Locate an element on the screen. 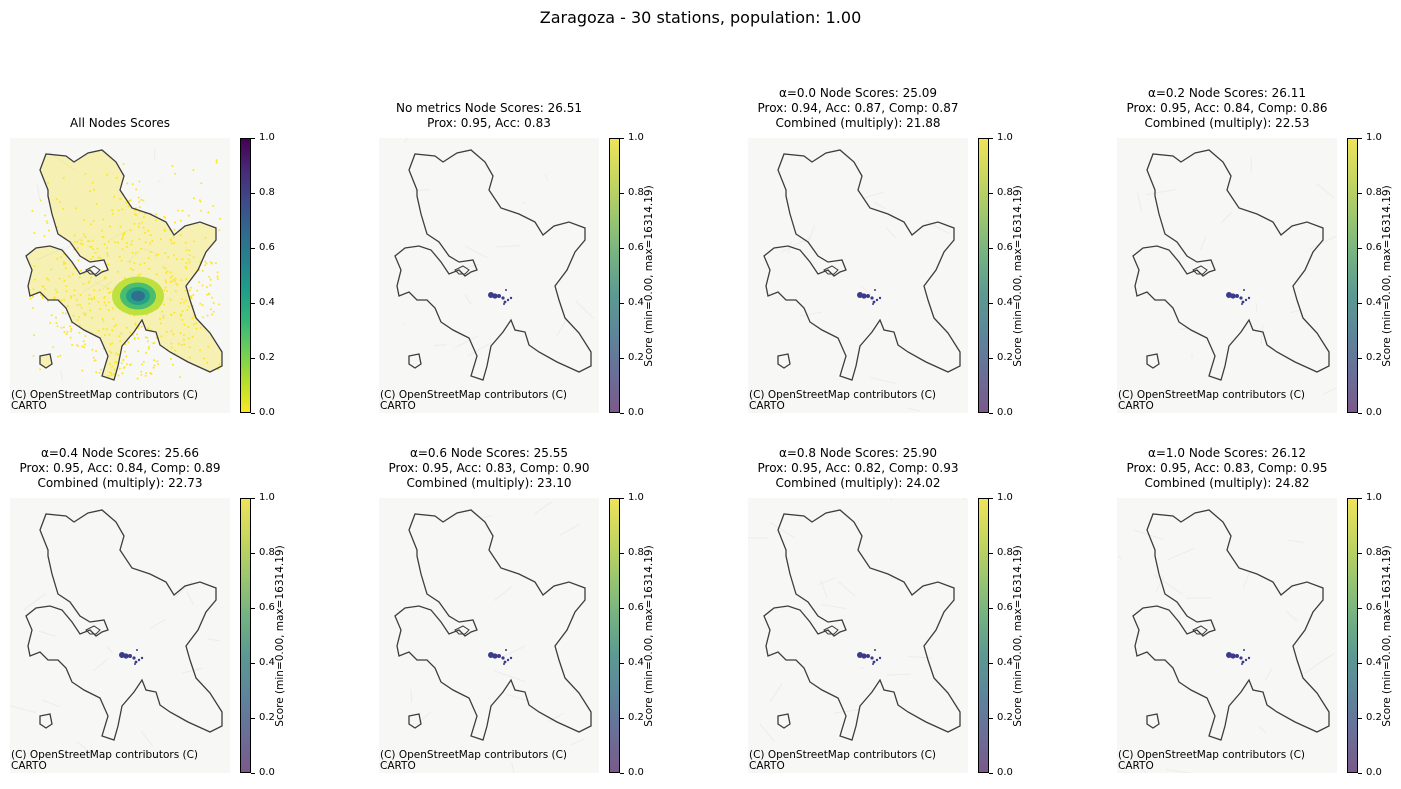  node-density-area is located at coordinates (124, 265).